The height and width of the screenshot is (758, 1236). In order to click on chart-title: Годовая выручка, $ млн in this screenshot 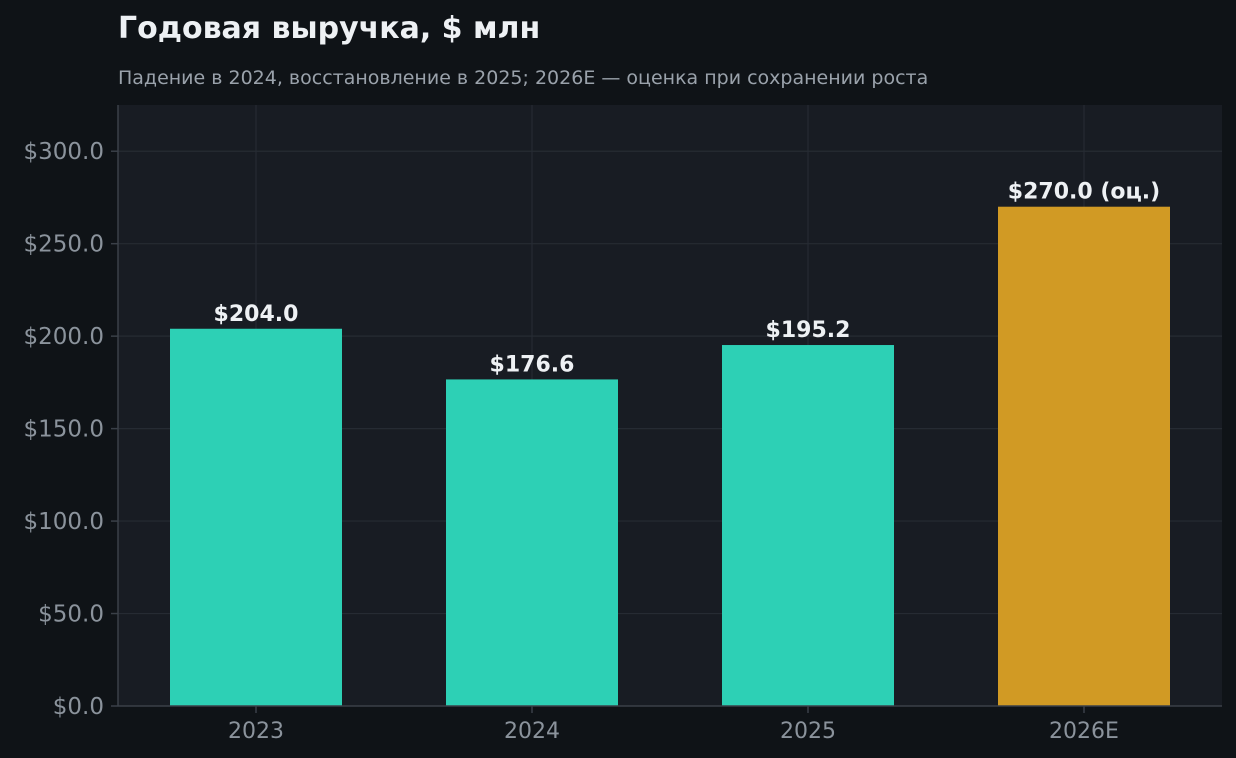, I will do `click(329, 28)`.